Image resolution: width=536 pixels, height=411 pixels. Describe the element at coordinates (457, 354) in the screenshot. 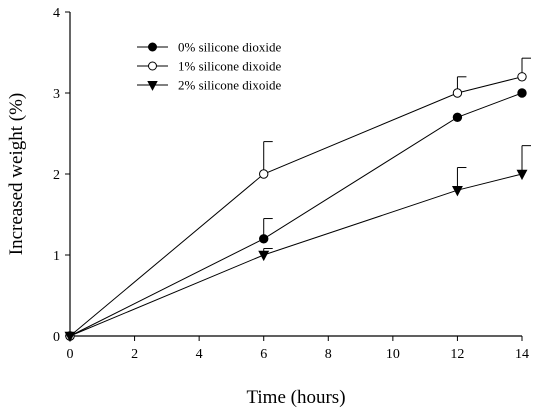

I see `x-tick-label: 12` at that location.